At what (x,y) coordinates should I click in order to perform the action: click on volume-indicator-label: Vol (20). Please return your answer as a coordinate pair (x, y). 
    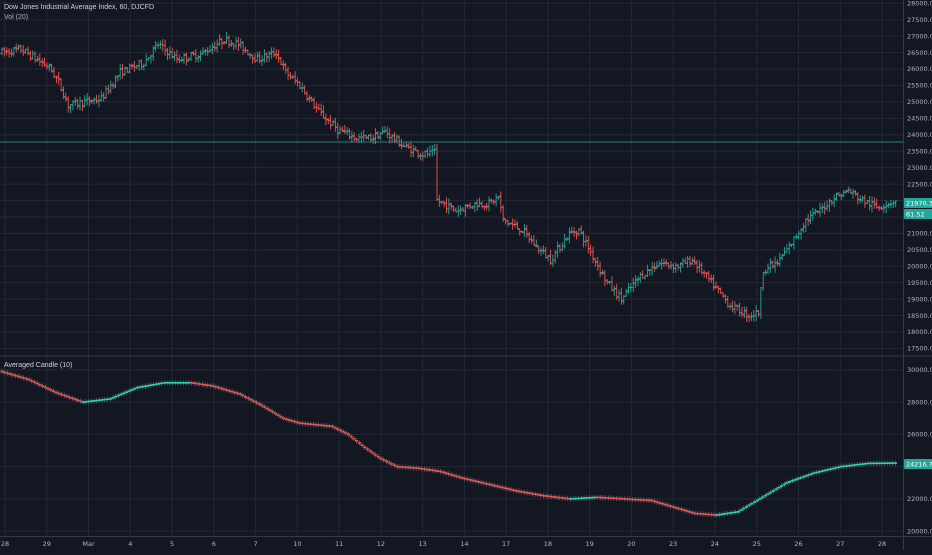
    Looking at the image, I should click on (16, 17).